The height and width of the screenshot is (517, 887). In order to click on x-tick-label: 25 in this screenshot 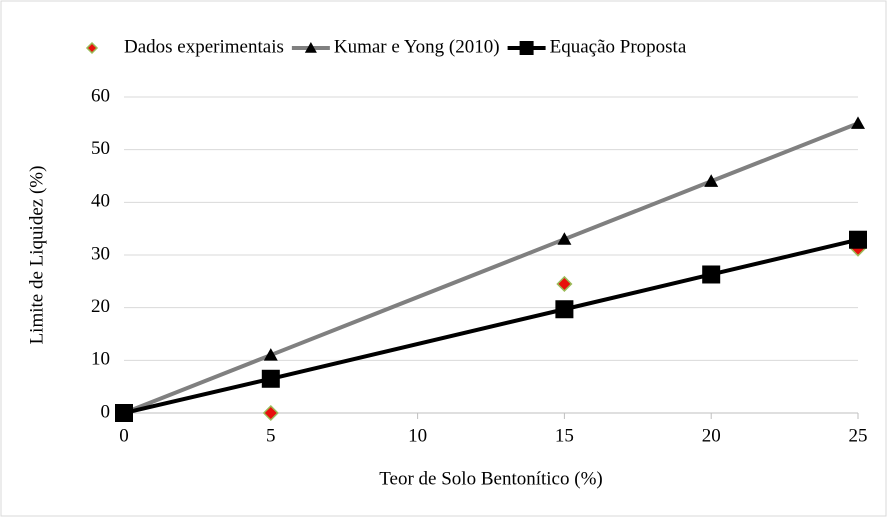, I will do `click(858, 435)`.